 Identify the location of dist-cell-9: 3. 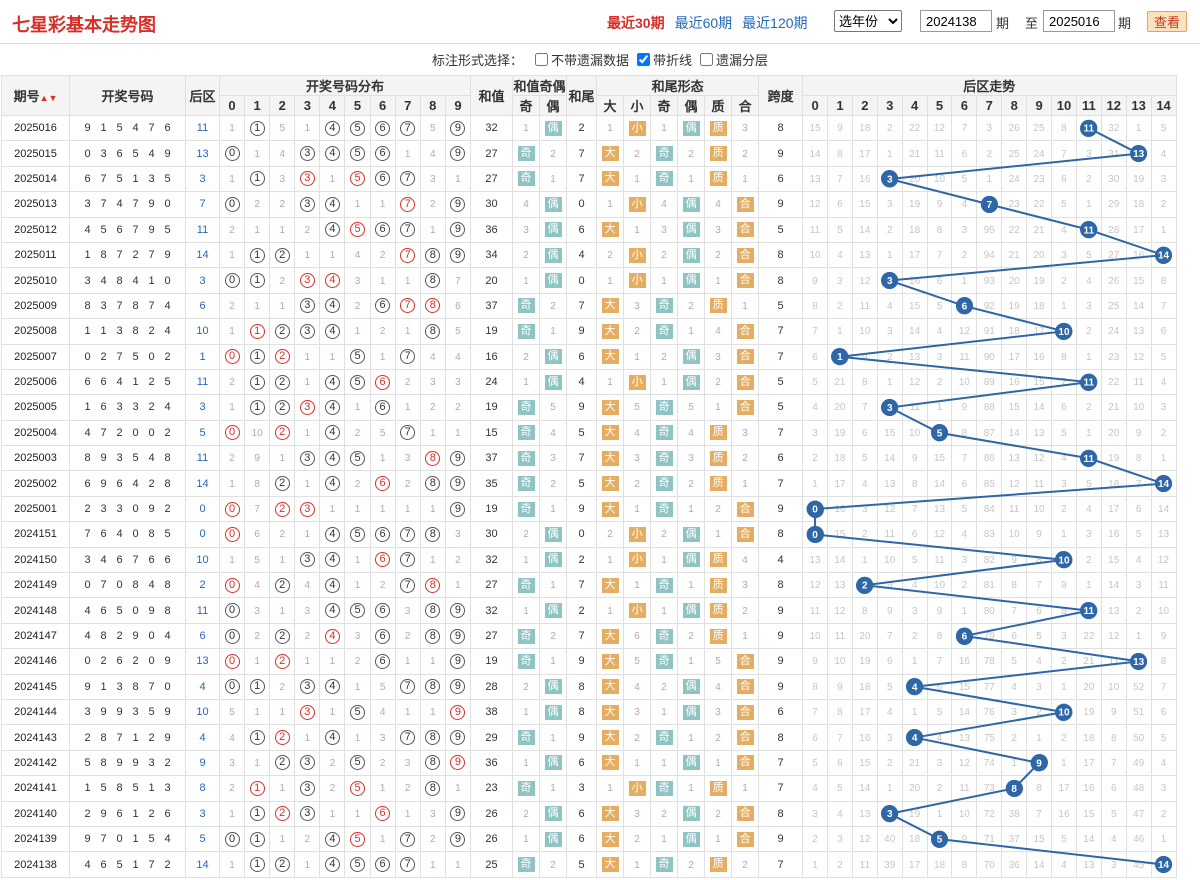
(458, 534).